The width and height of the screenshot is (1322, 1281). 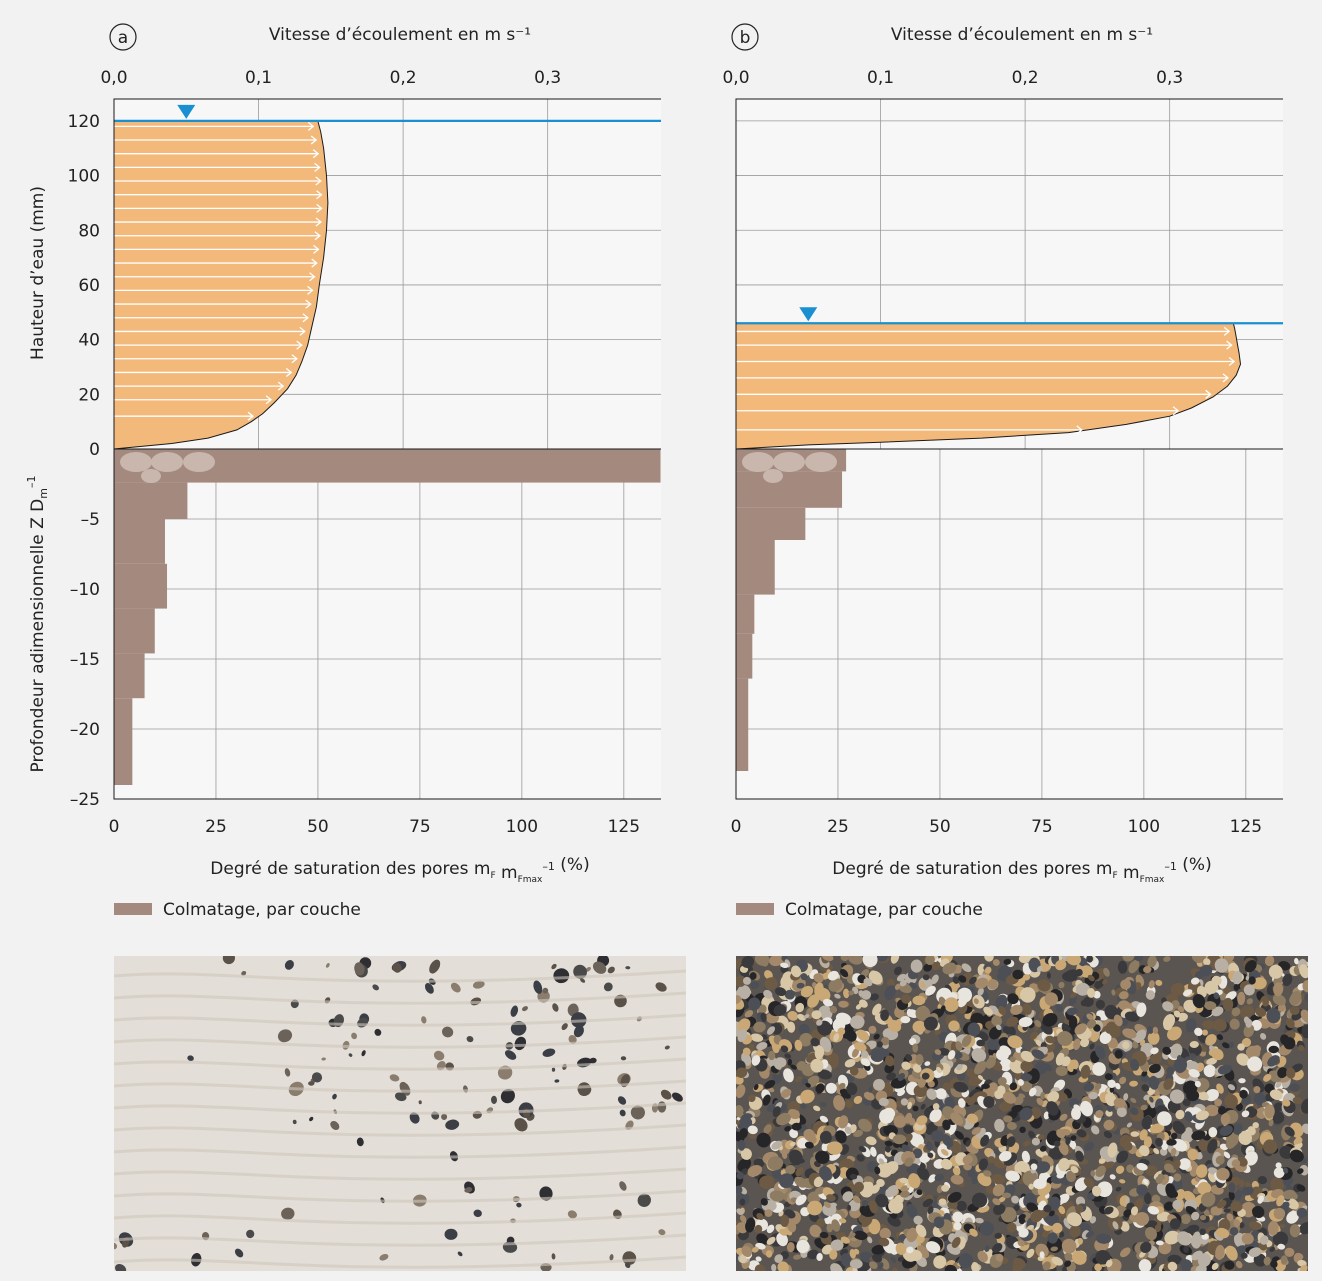 What do you see at coordinates (133, 909) in the screenshot?
I see `legend-swatch` at bounding box center [133, 909].